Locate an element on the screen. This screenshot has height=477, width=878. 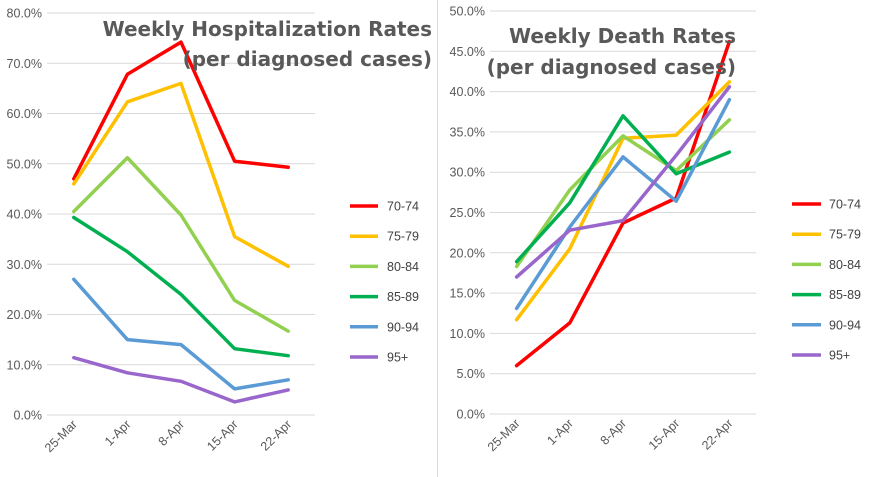
hosp-y-tick-label: 0.0% is located at coordinates (28, 416).